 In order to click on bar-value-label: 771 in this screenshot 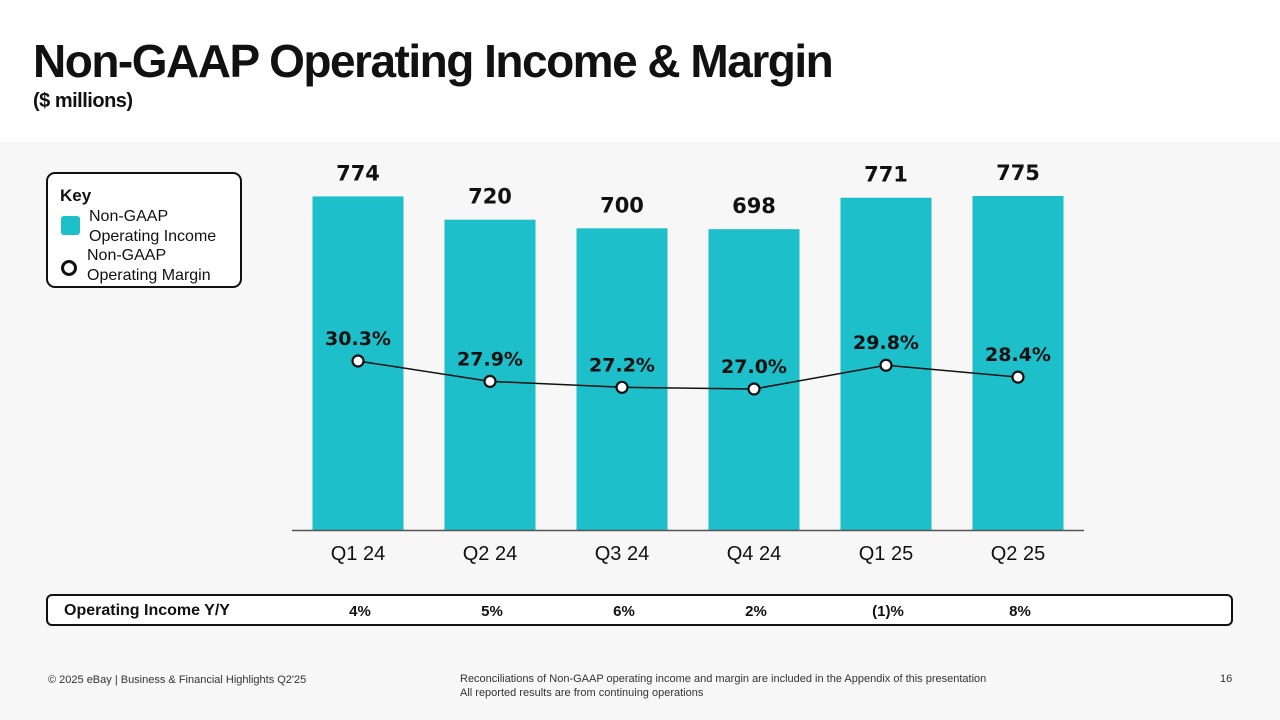, I will do `click(886, 175)`.